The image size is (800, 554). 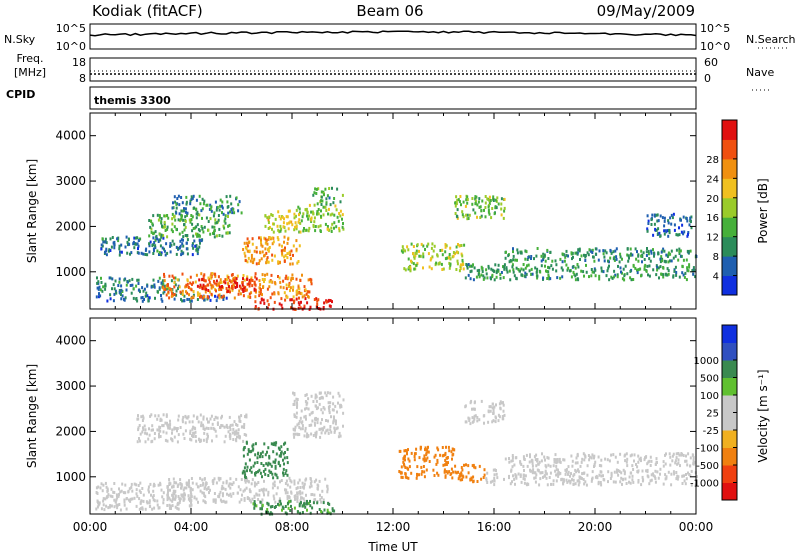 I want to click on colorbar-segment, so click(x=729, y=404).